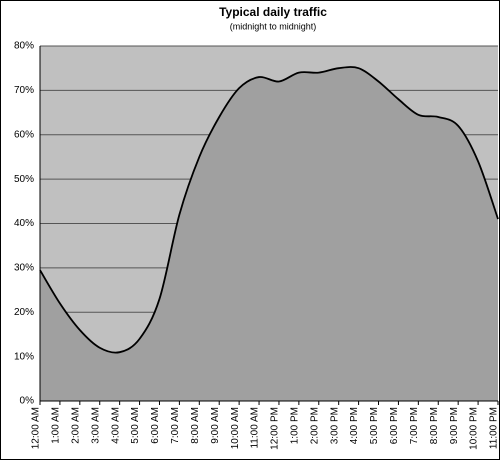 The width and height of the screenshot is (500, 460). Describe the element at coordinates (474, 428) in the screenshot. I see `x-tick-label: 10:00 PM` at that location.